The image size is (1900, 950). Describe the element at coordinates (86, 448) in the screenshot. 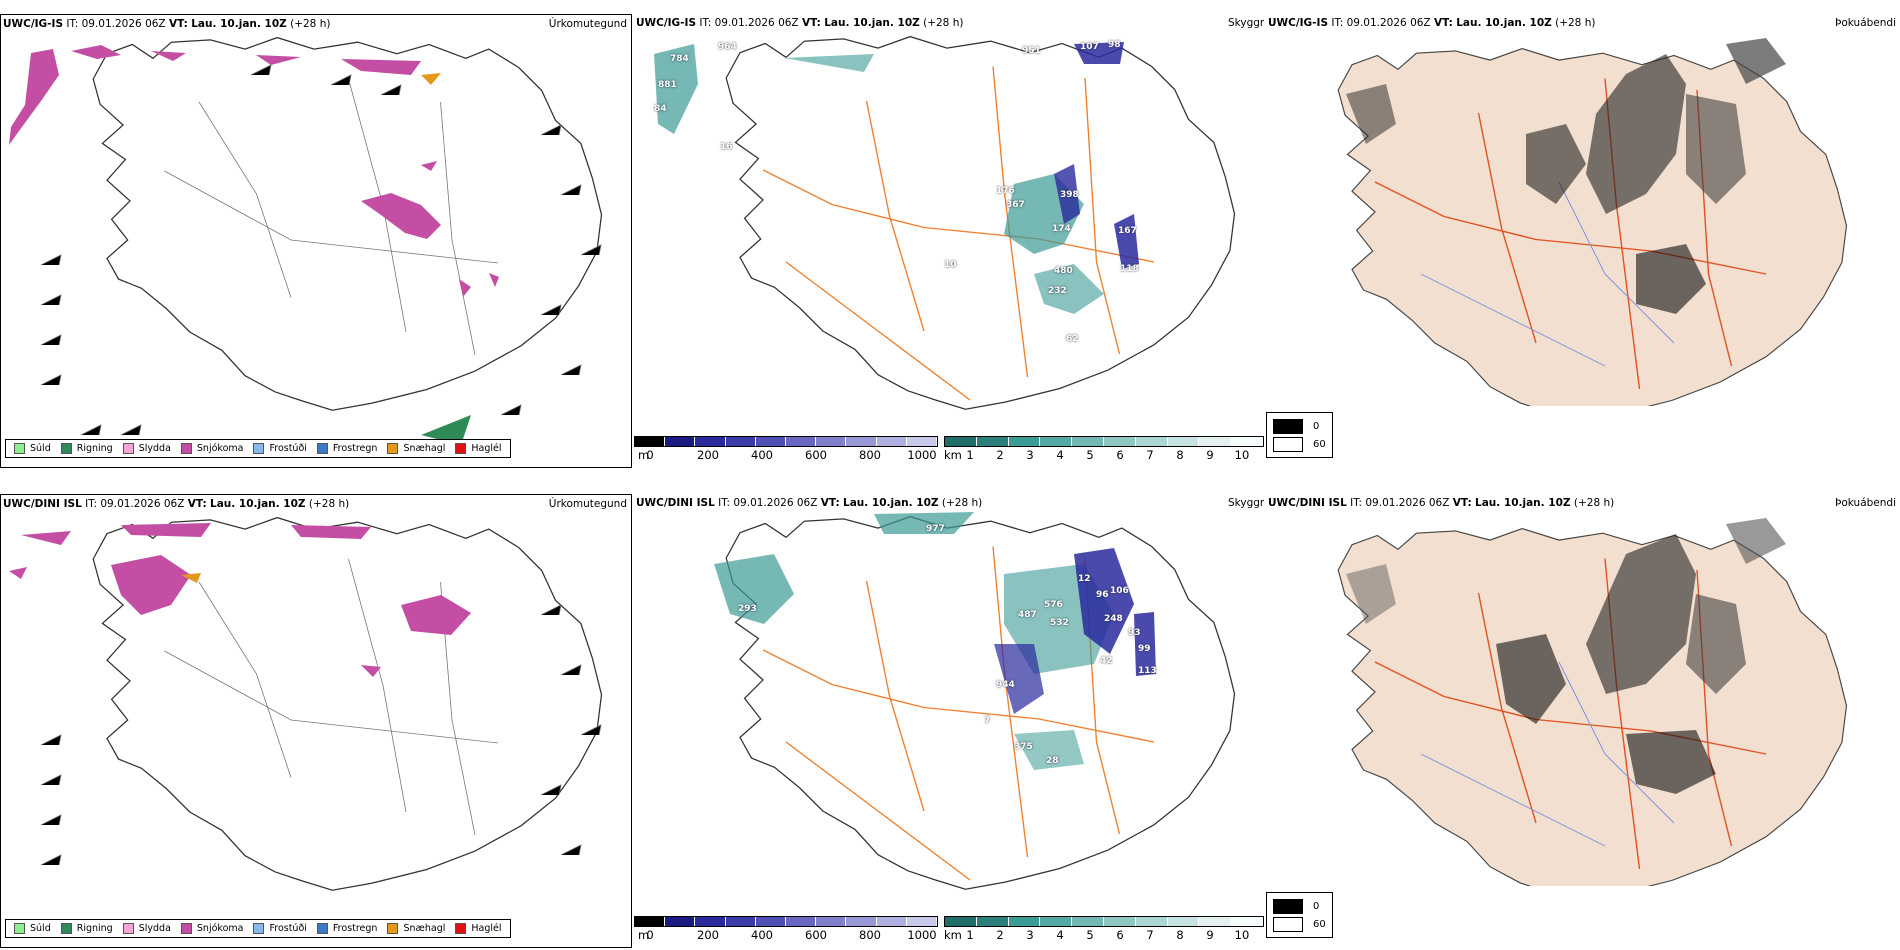

I see `legend-item: Rigning` at that location.